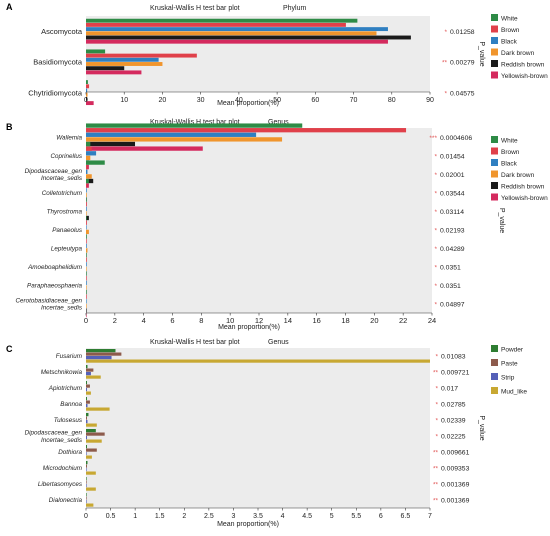  Describe the element at coordinates (201, 320) in the screenshot. I see `x-tick-label: 8` at that location.